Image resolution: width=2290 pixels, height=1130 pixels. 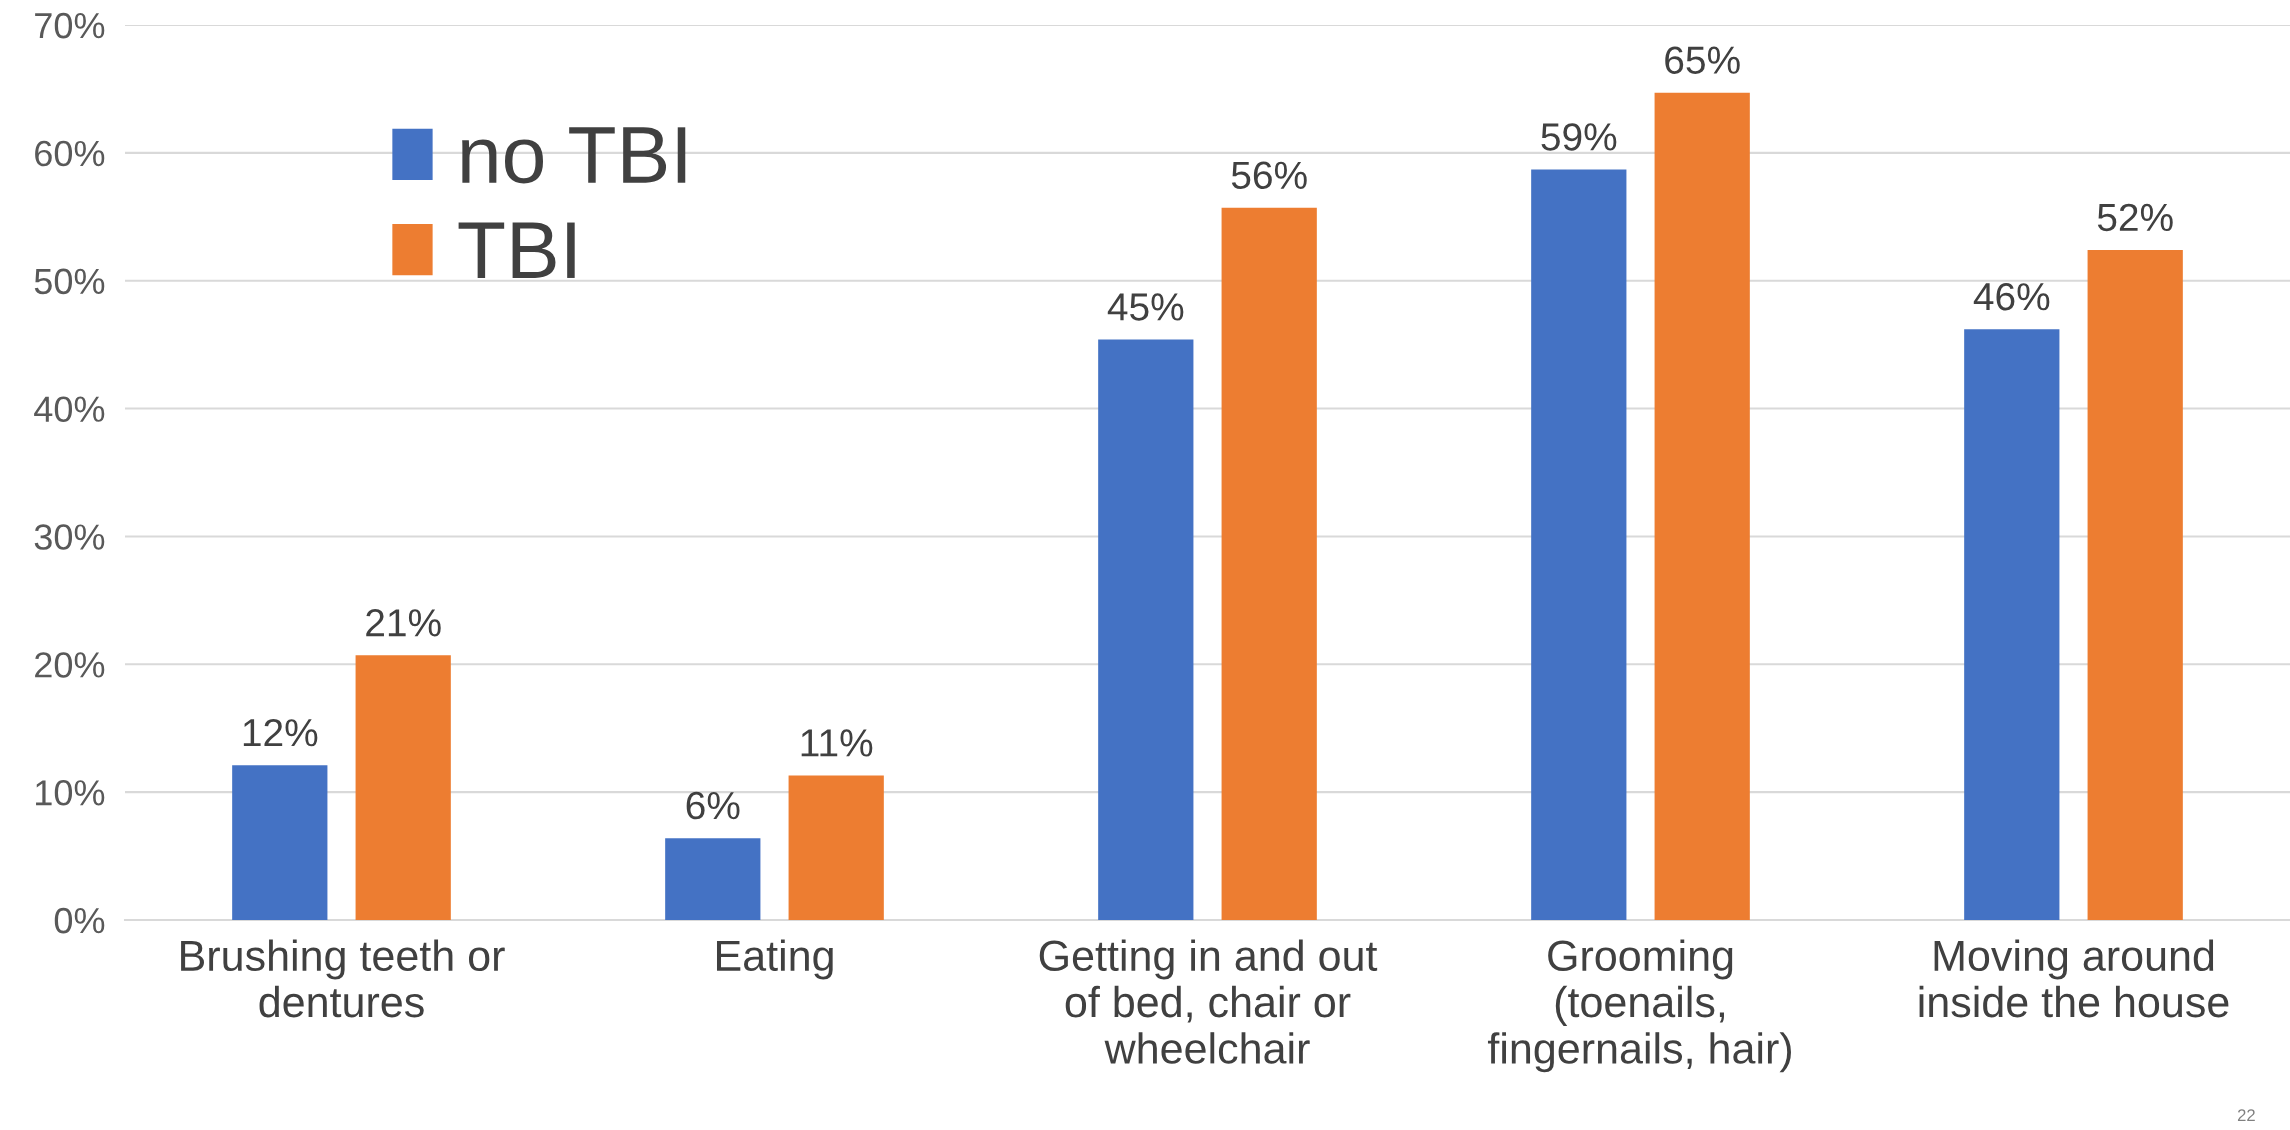 I want to click on y-tick-label: 50%, so click(x=69, y=281).